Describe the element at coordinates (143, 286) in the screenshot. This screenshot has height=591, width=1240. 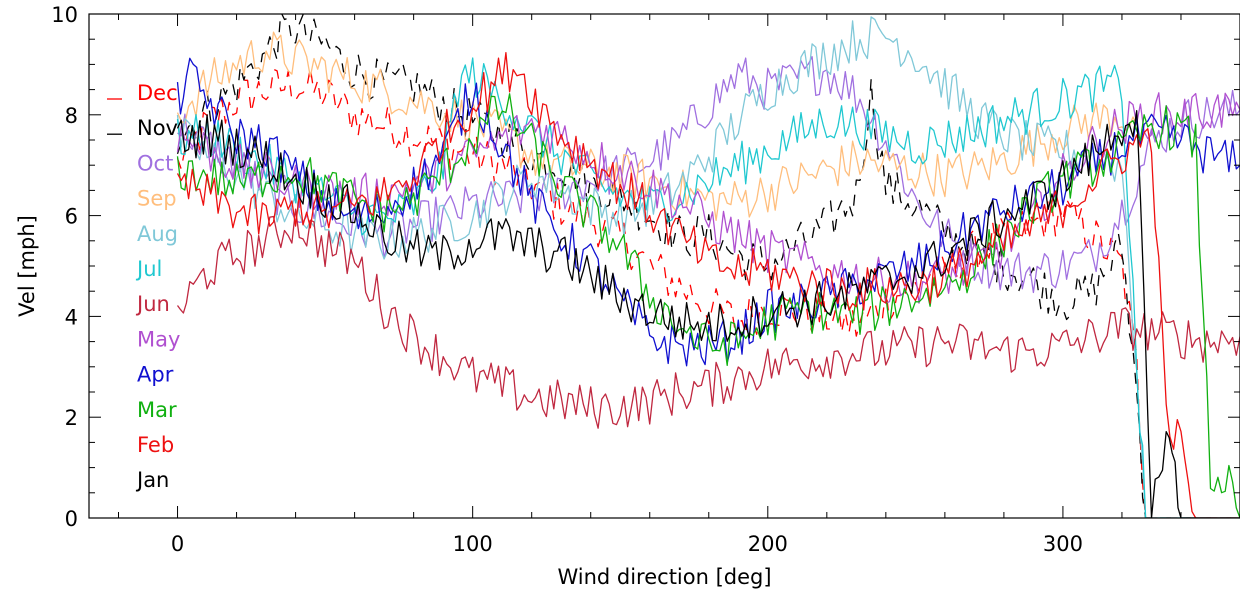
I see `legend: Dec Nov Oct Sep Aug Jul Jun May Apr Mar Feb Jan` at that location.